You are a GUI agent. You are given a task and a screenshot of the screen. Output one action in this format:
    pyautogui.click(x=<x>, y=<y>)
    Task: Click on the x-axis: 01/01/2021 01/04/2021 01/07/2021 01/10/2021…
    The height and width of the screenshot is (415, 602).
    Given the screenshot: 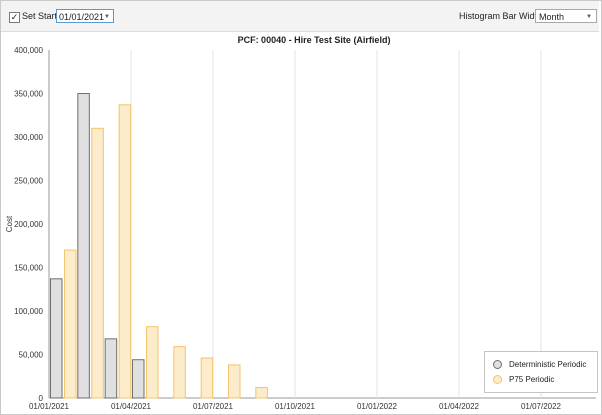 What is the action you would take?
    pyautogui.click(x=295, y=406)
    